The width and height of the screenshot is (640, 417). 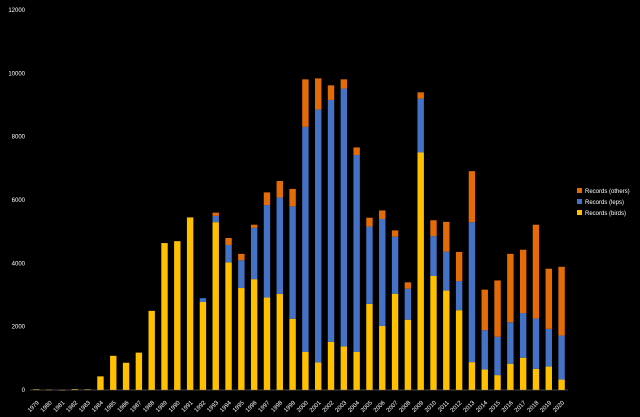 What do you see at coordinates (85, 407) in the screenshot?
I see `x-tick-label: 1983` at bounding box center [85, 407].